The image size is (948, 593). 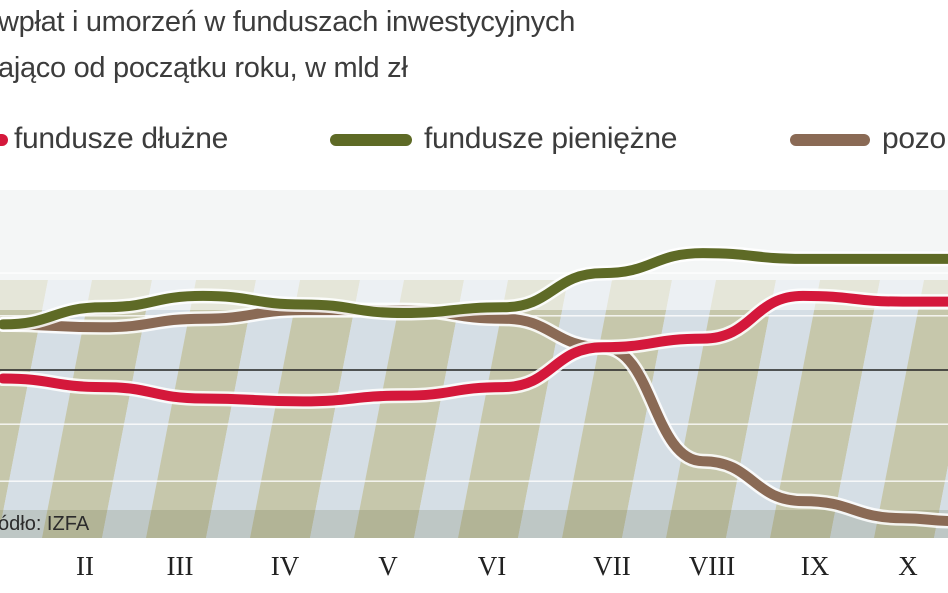 I want to click on legend-swatch-money, so click(x=371, y=140).